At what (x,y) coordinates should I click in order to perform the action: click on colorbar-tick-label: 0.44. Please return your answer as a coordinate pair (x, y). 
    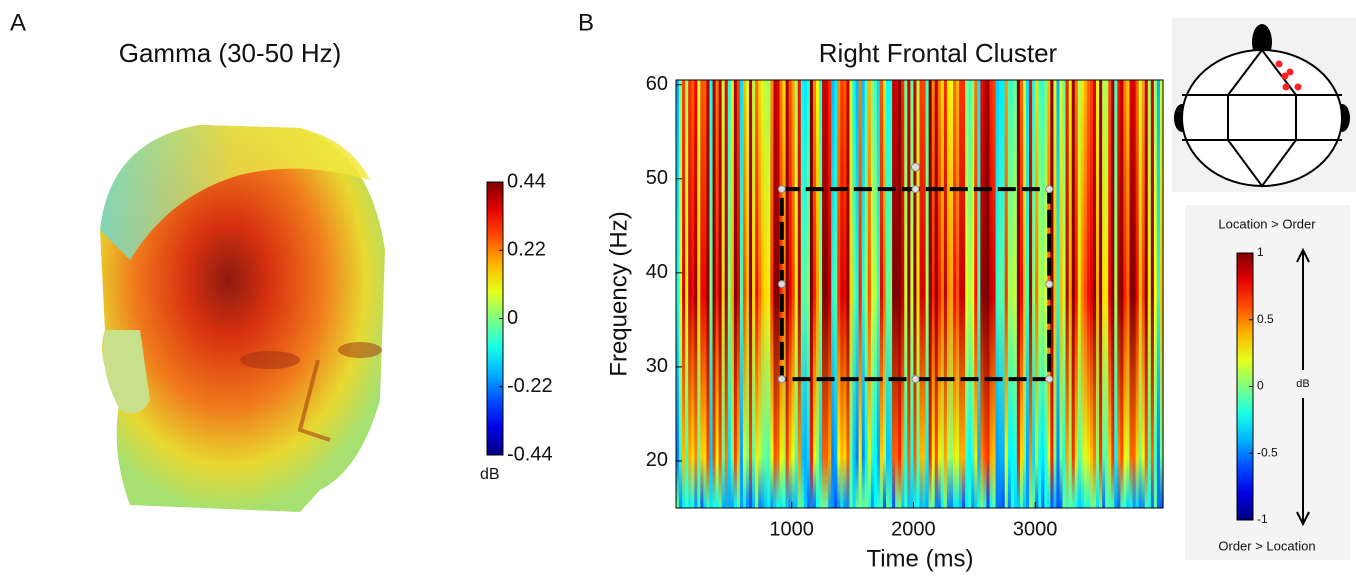
    Looking at the image, I should click on (526, 181).